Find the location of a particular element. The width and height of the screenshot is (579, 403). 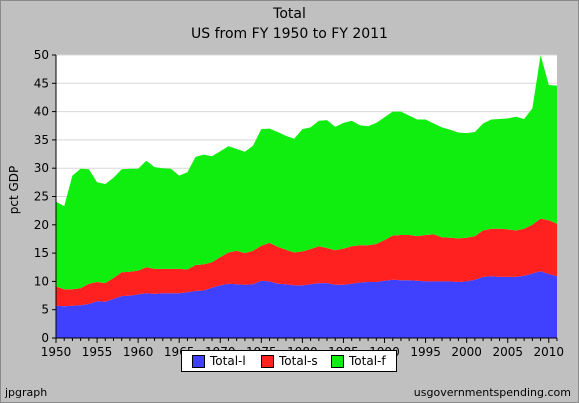

y-tick-label-5: 5 is located at coordinates (45, 310).